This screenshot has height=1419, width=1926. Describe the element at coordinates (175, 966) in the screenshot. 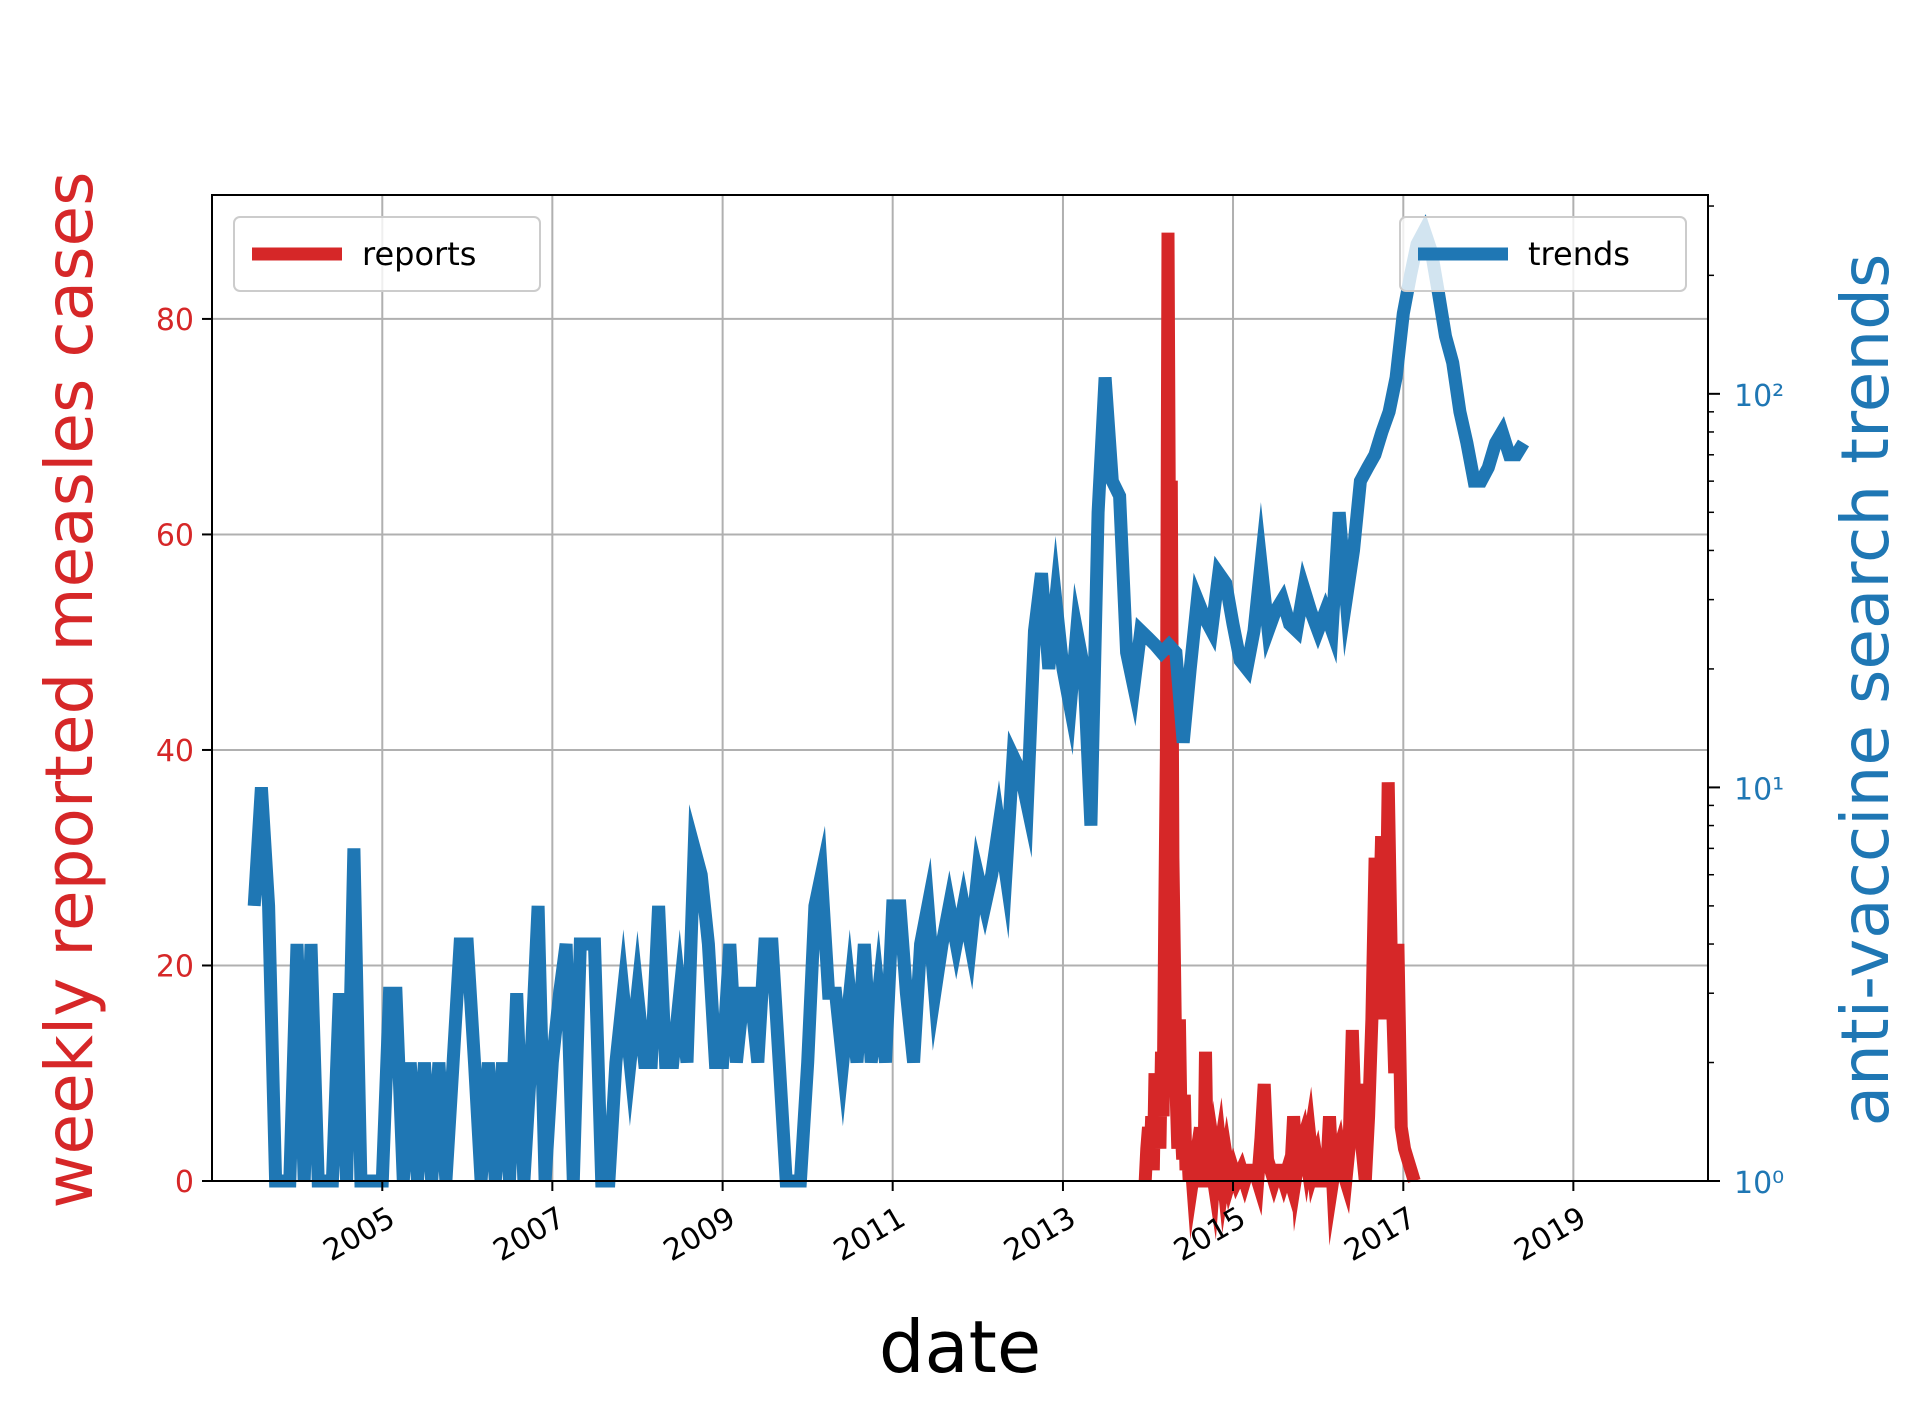

I see `left-y-tick-label: 20` at that location.